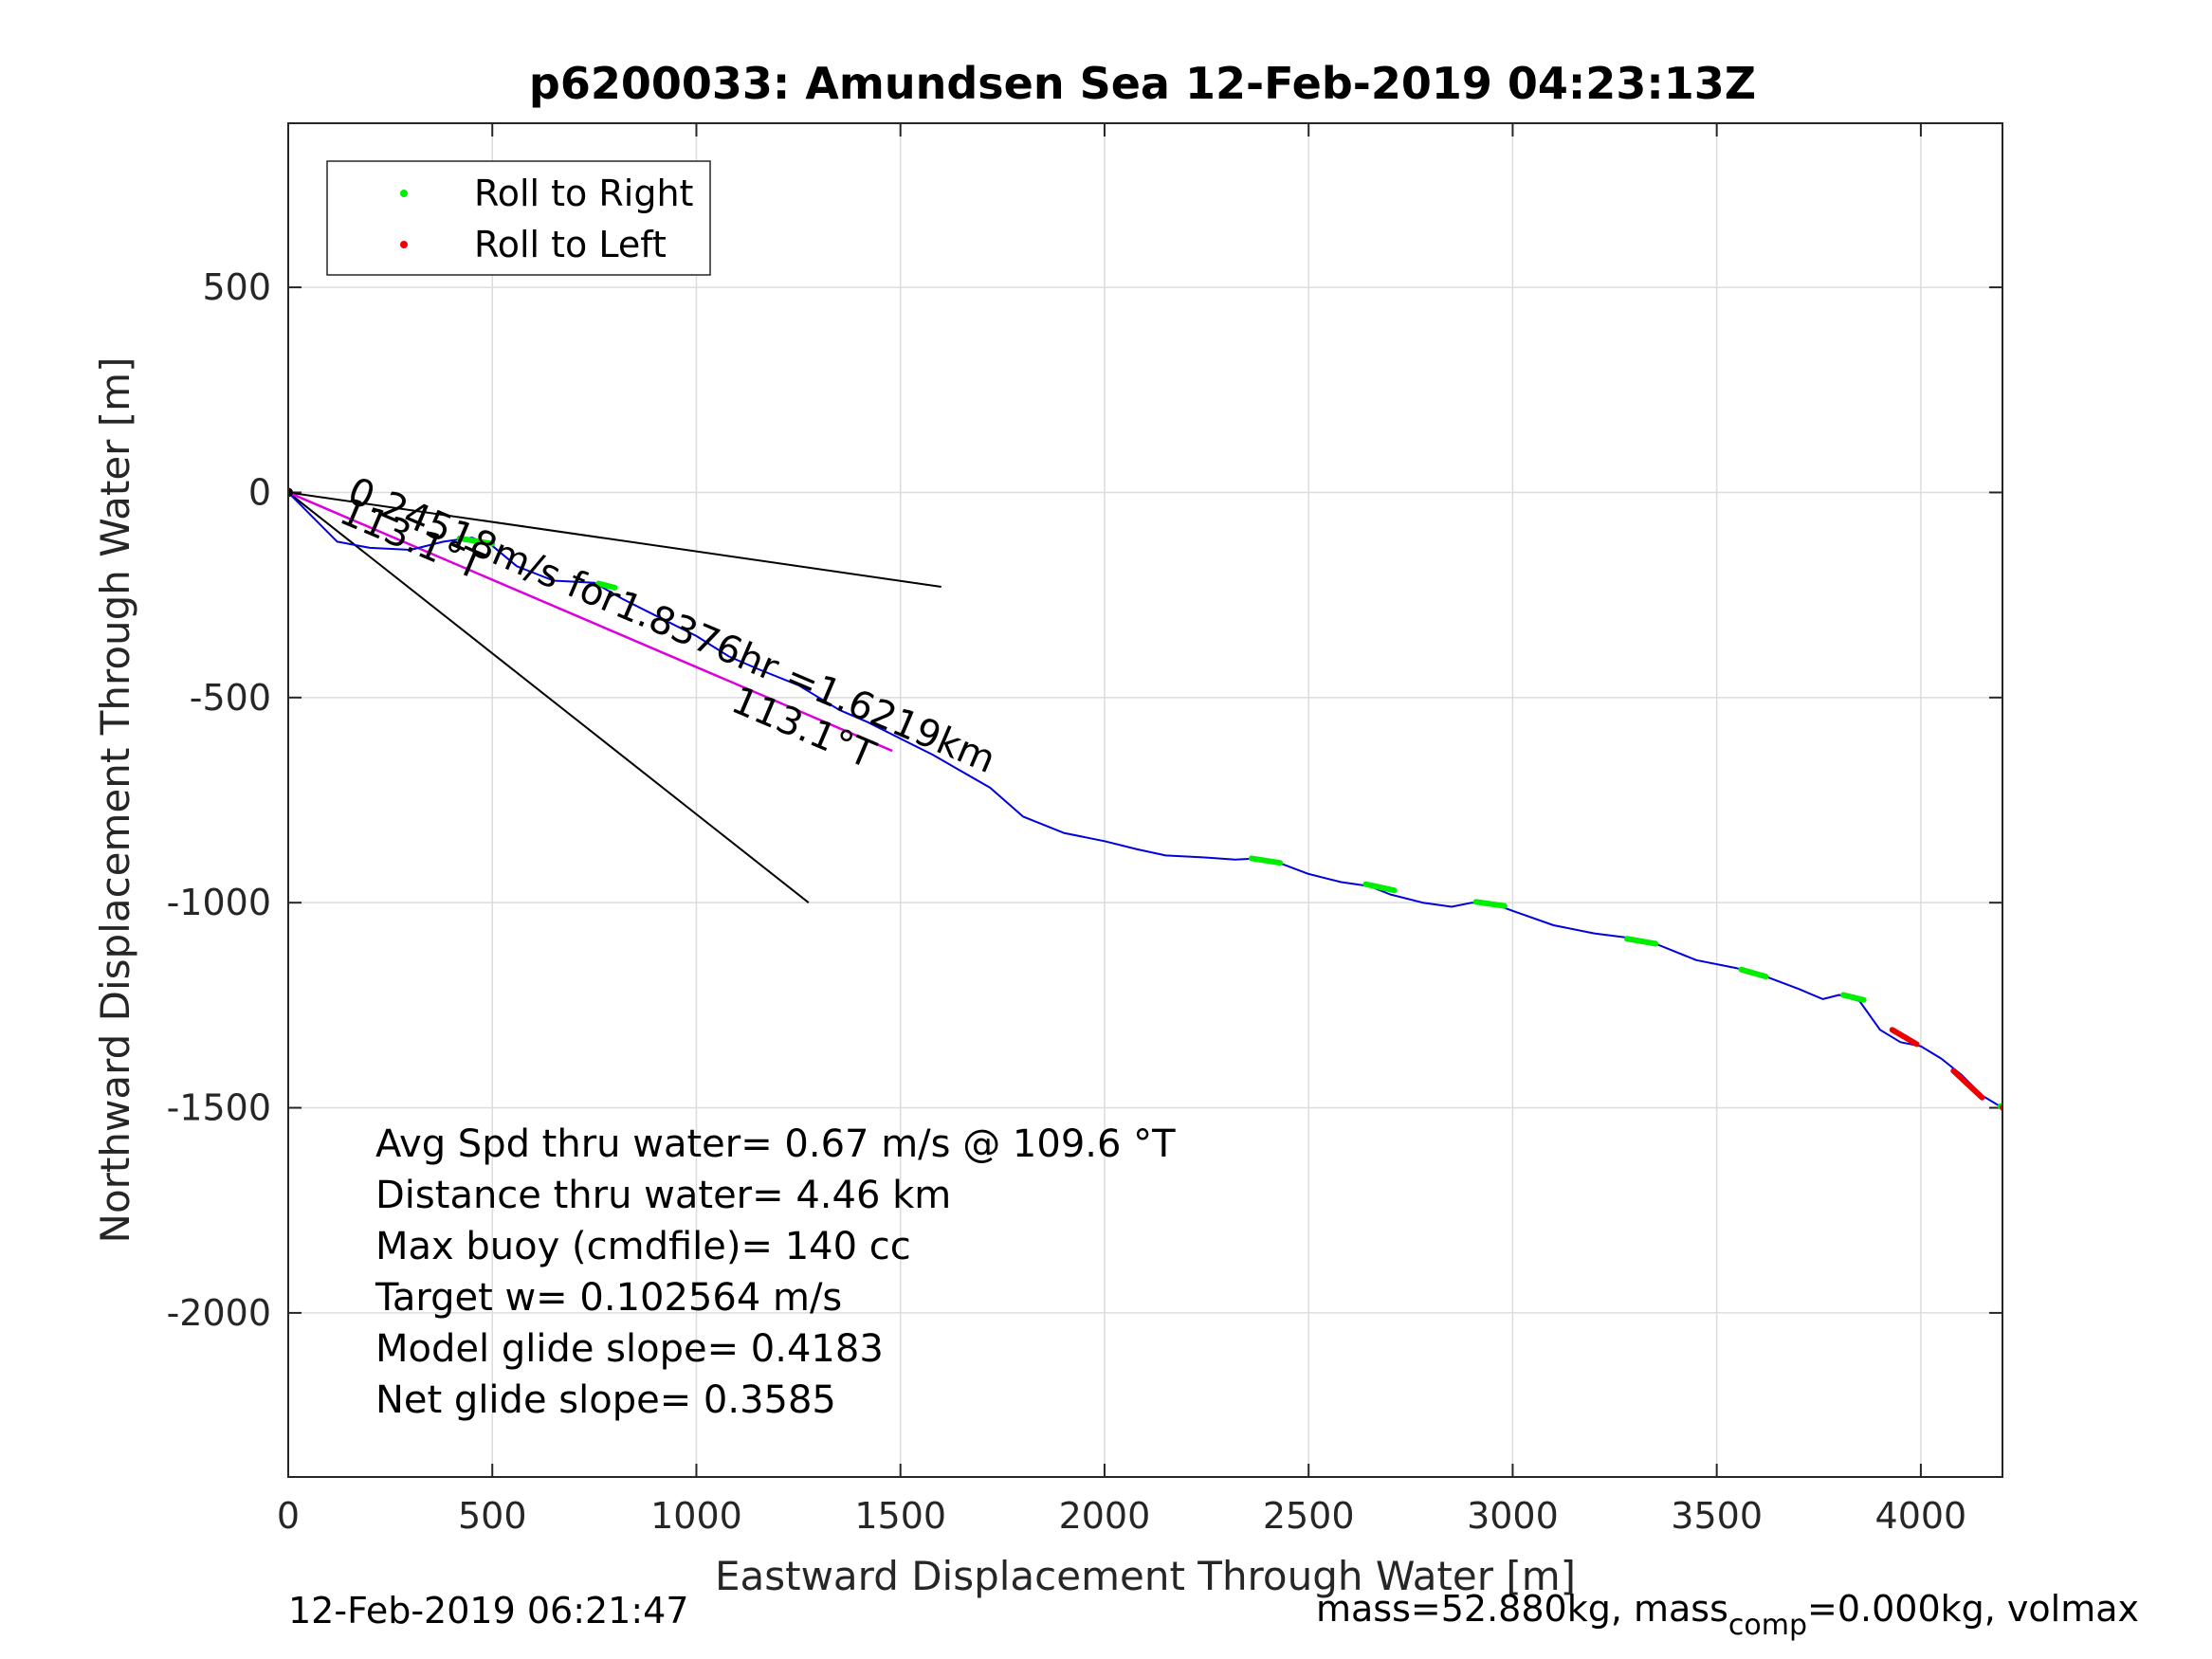  Describe the element at coordinates (608, 1298) in the screenshot. I see `stat-target-w: Target w= 0.102564 m/s` at that location.